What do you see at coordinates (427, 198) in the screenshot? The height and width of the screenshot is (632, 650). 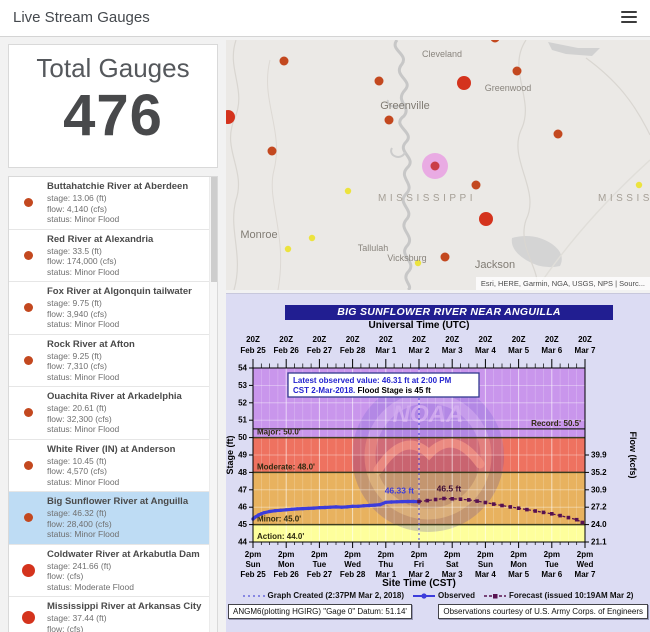 I see `map-label: MISSISSIPPI` at bounding box center [427, 198].